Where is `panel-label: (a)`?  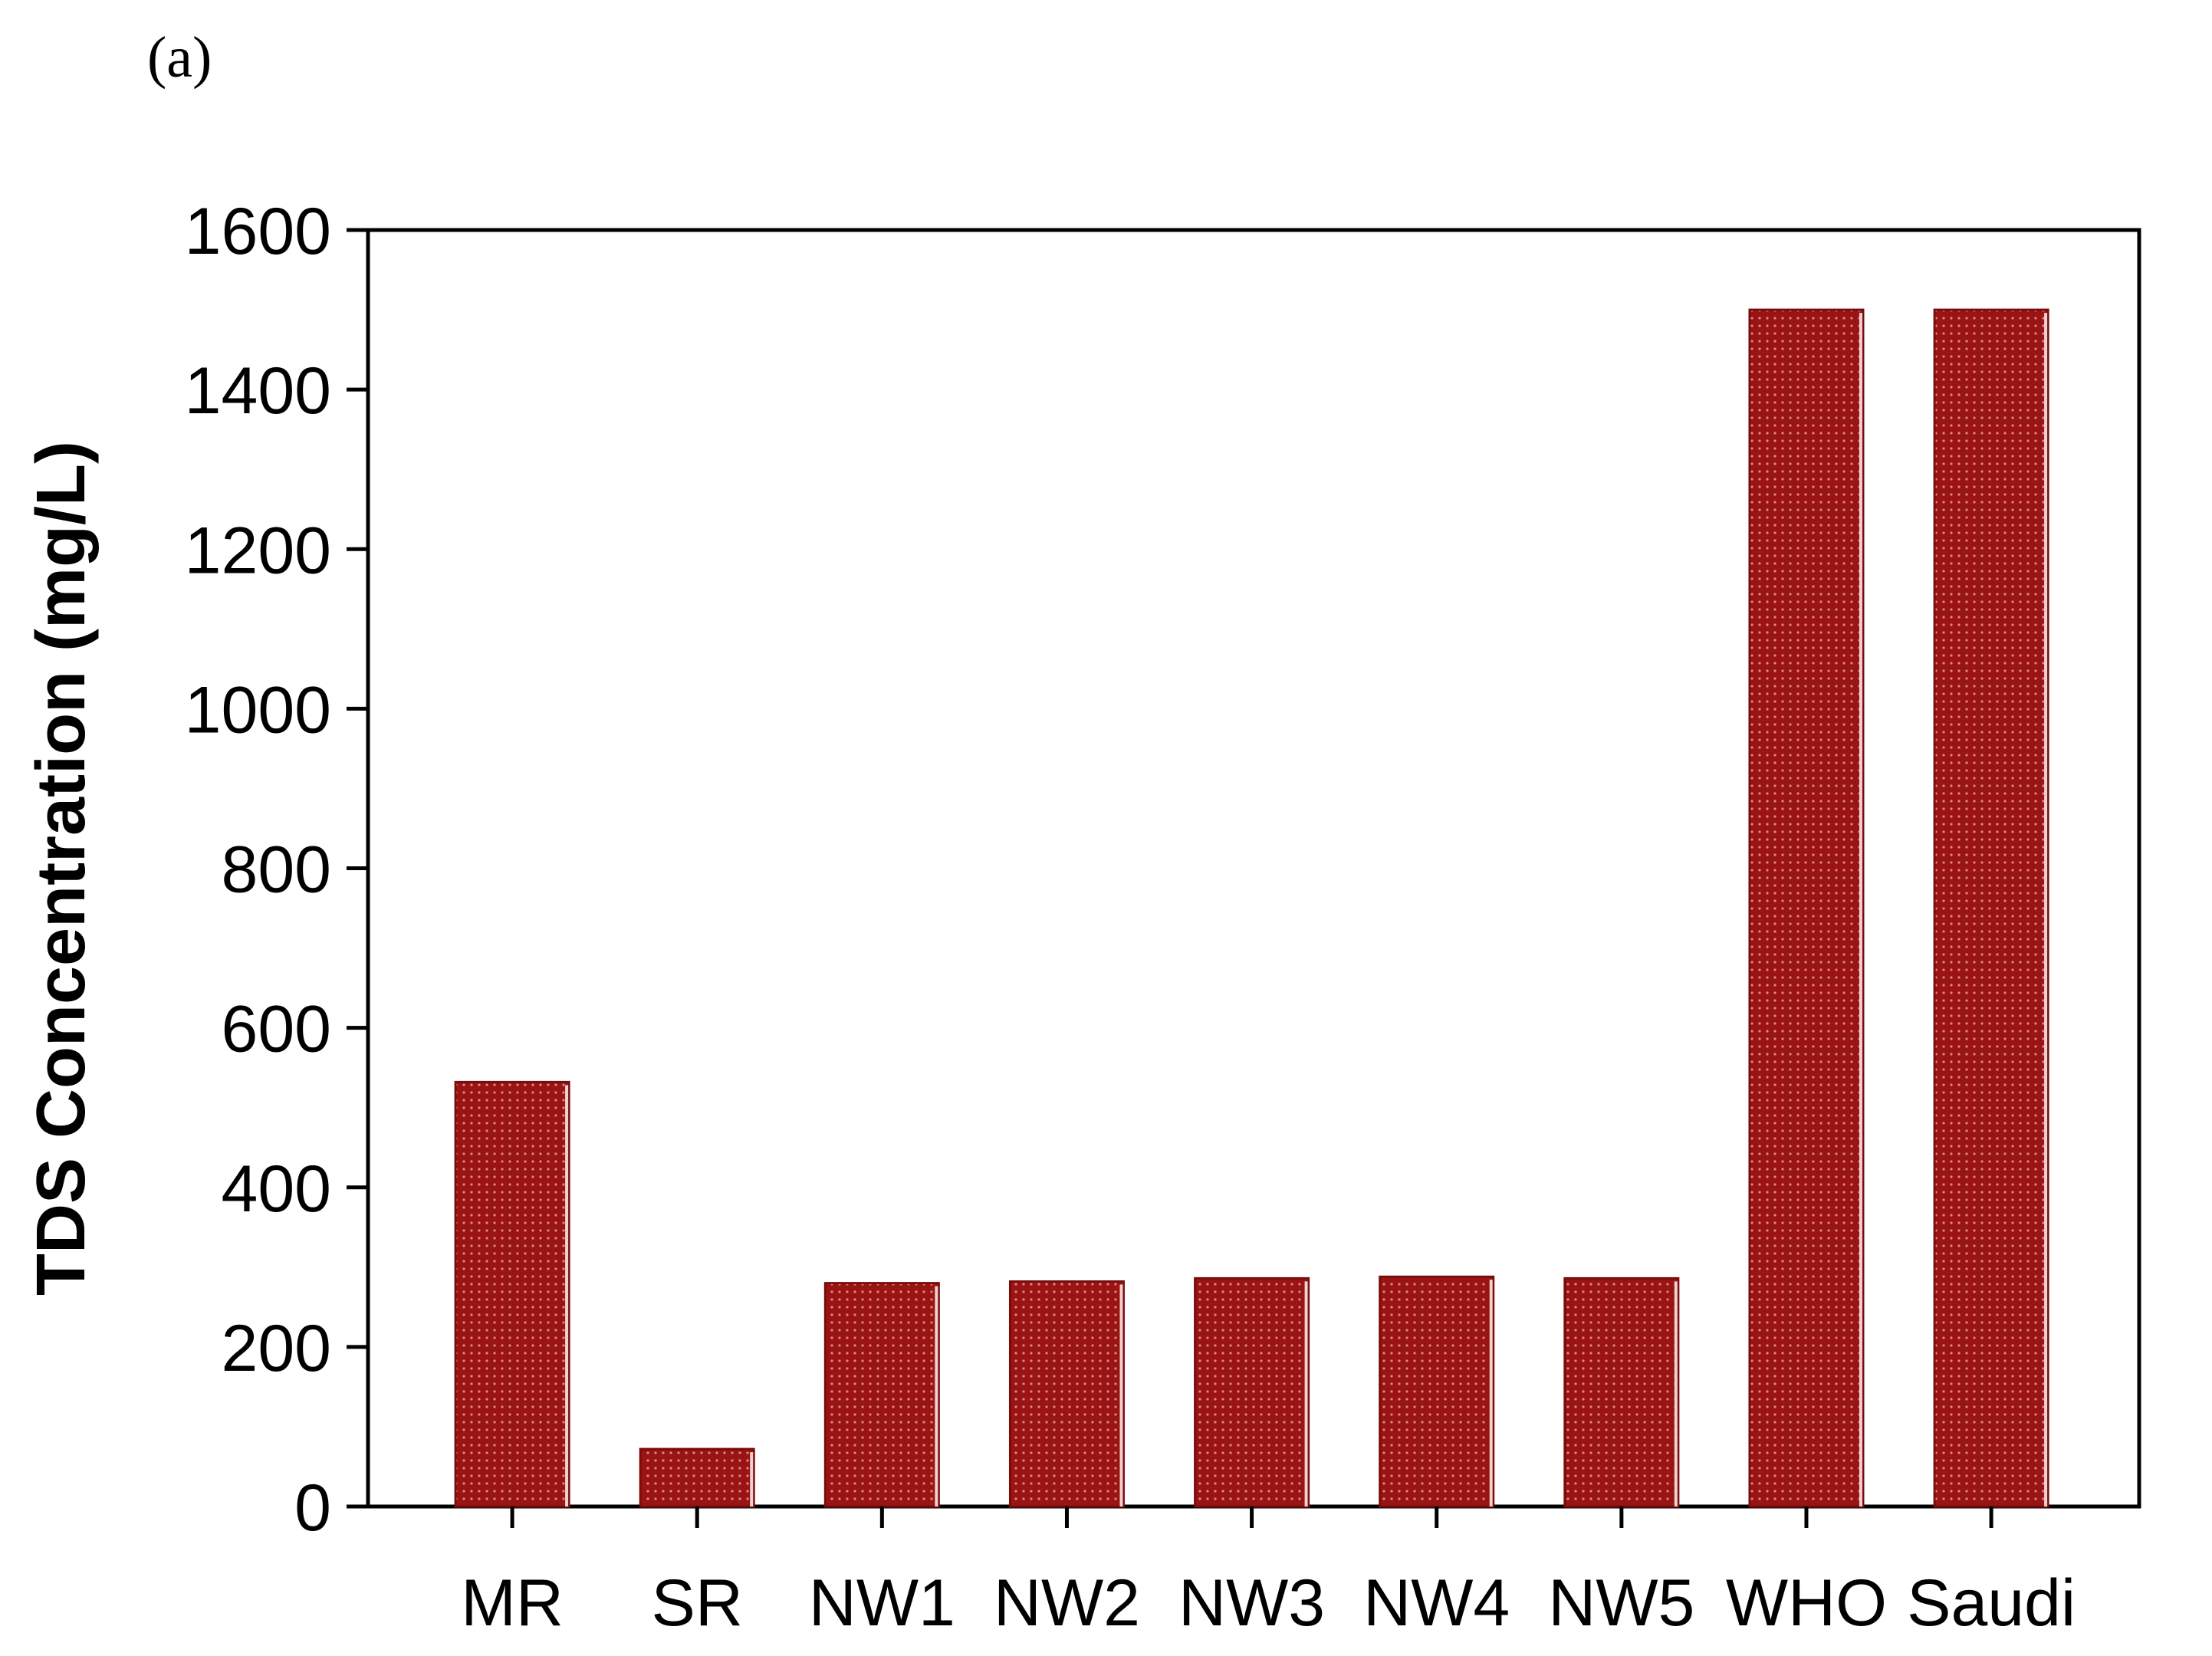 panel-label: (a) is located at coordinates (179, 58).